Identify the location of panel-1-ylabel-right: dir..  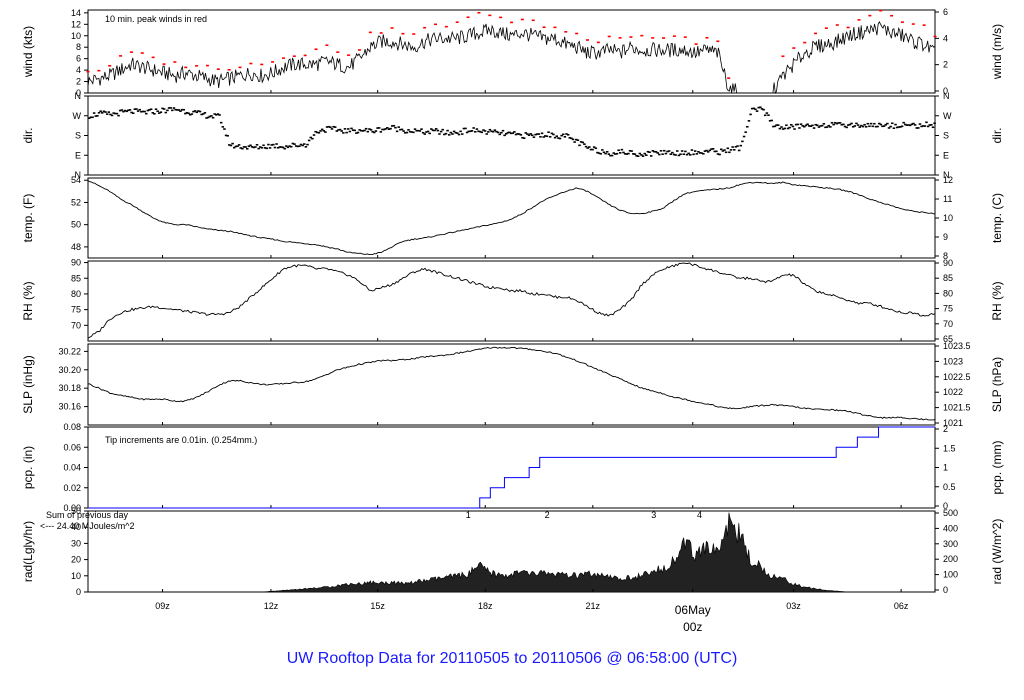
(997, 135).